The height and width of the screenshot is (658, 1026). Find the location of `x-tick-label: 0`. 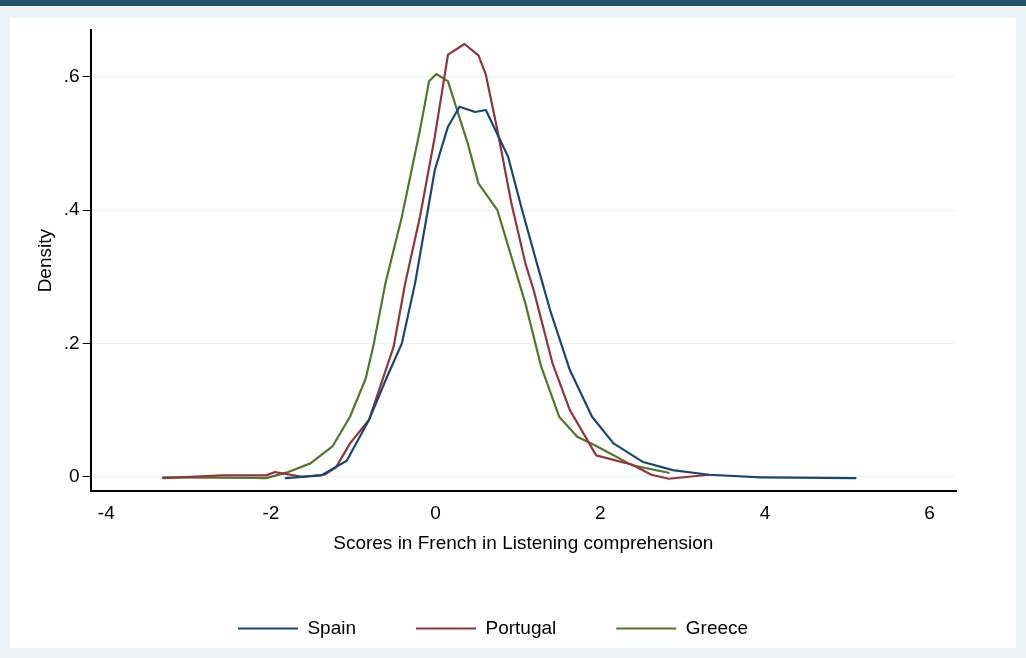

x-tick-label: 0 is located at coordinates (435, 513).